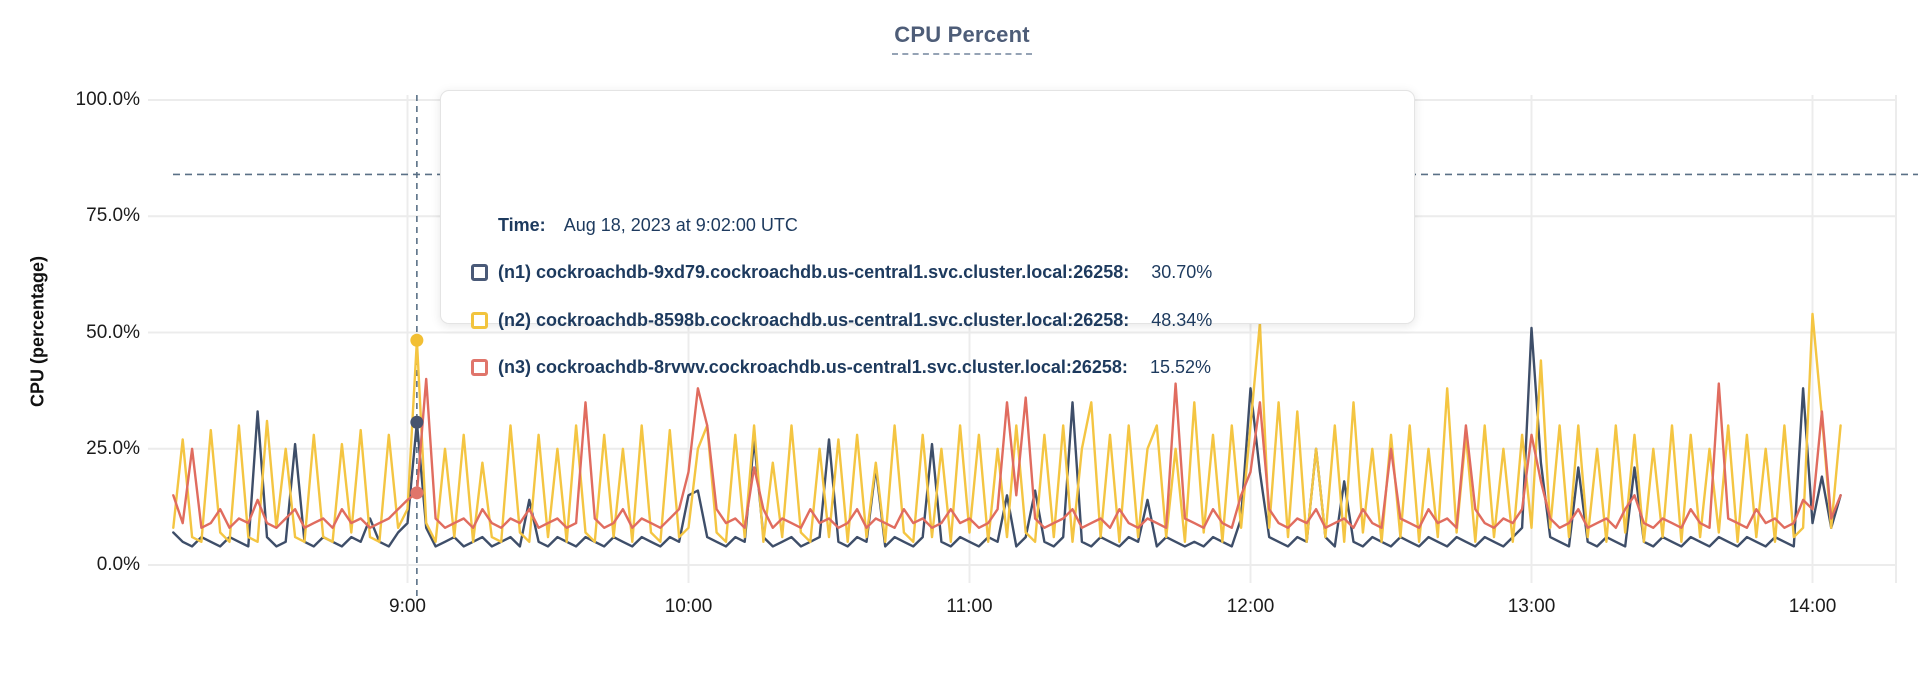  What do you see at coordinates (1531, 606) in the screenshot?
I see `x-tick-label: 13:00` at bounding box center [1531, 606].